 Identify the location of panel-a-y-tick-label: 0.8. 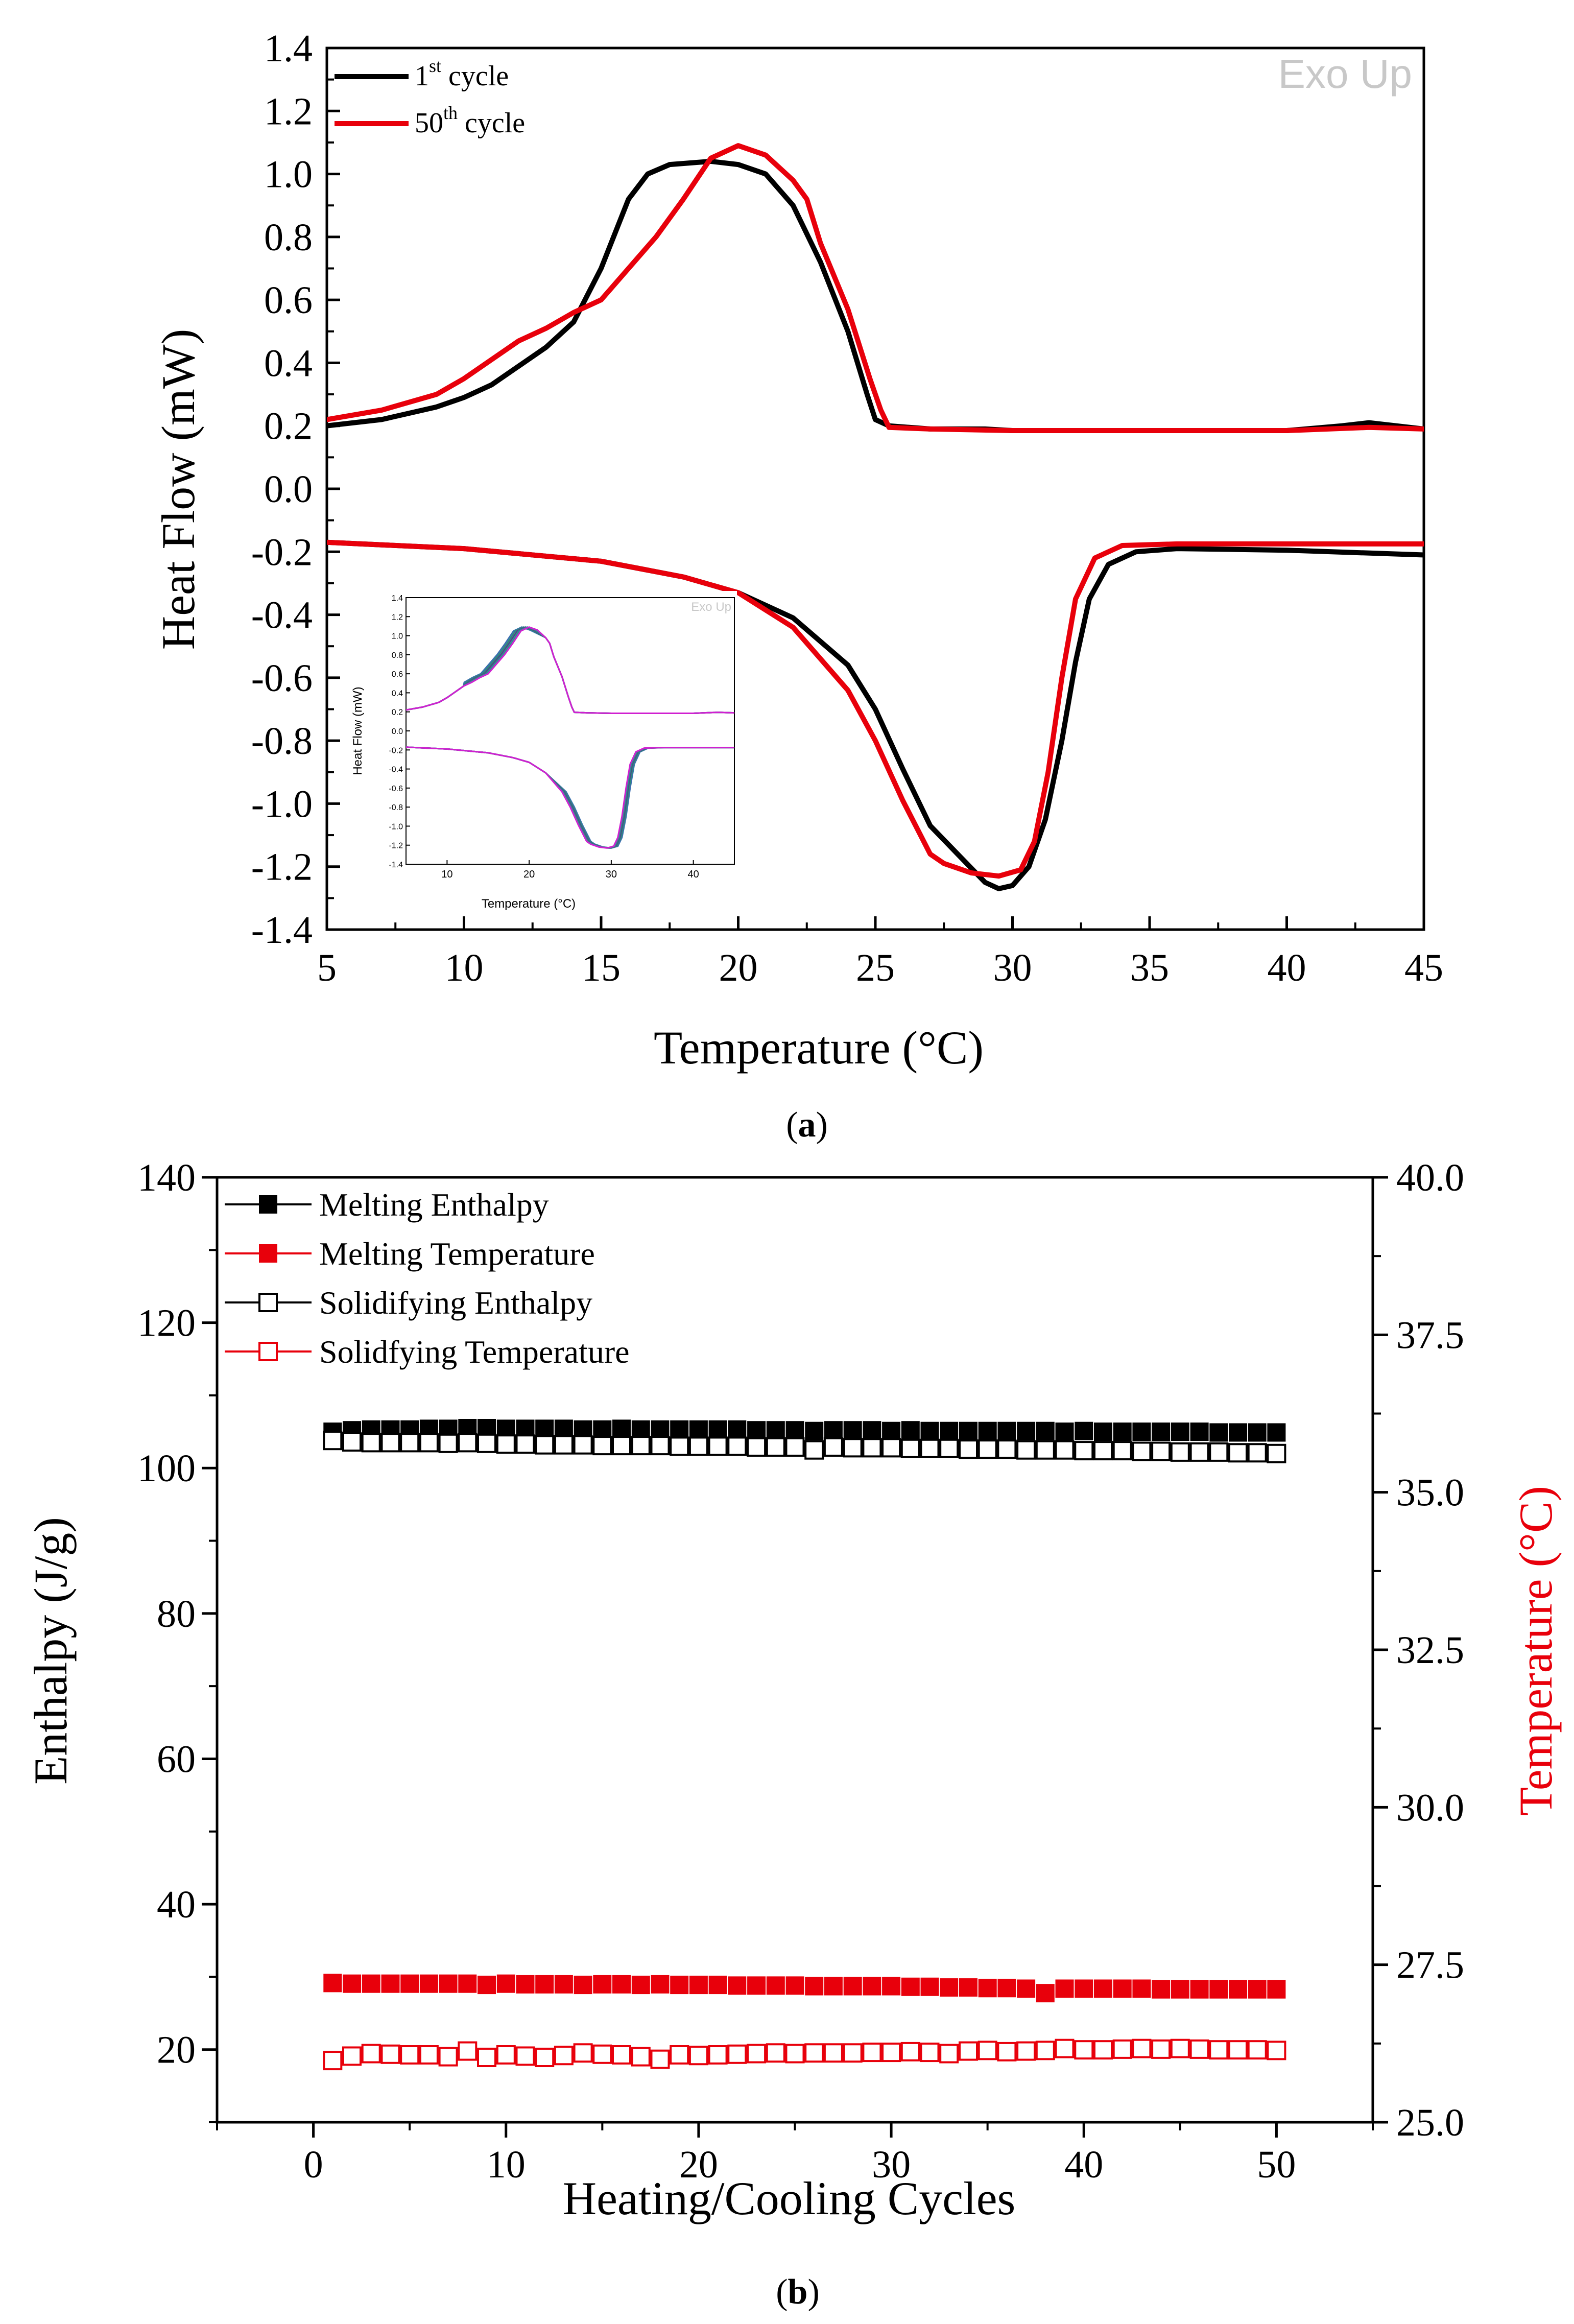
(288, 237).